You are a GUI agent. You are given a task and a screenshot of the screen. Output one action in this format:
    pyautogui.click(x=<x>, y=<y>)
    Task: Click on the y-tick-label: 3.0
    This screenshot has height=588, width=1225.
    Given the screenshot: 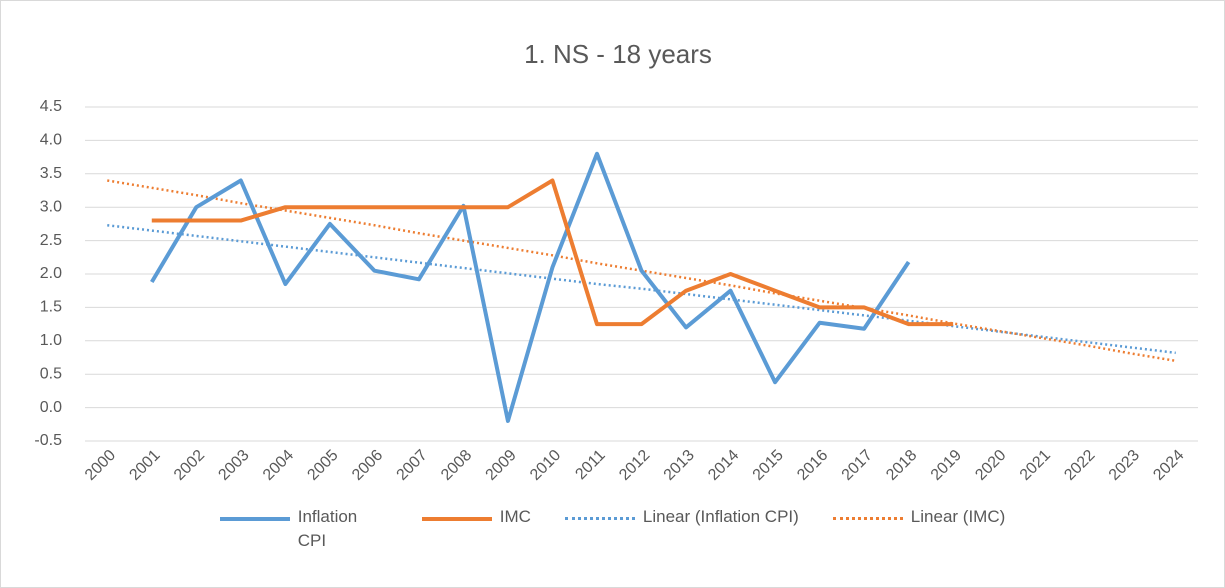 What is the action you would take?
    pyautogui.click(x=51, y=206)
    